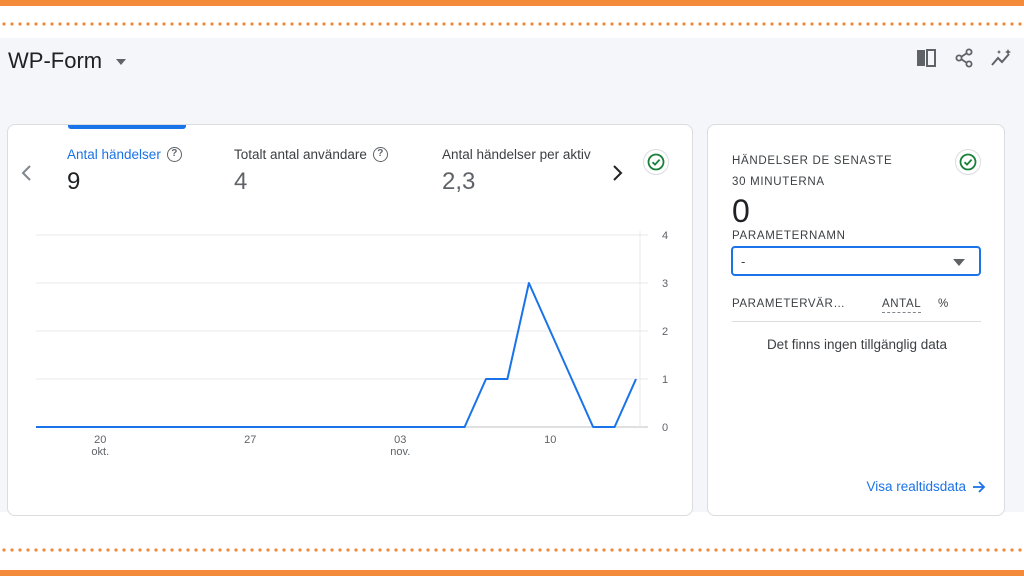 This screenshot has height=576, width=1024. Describe the element at coordinates (916, 486) in the screenshot. I see `view-realtime-link-text: Visa realtidsdata` at that location.